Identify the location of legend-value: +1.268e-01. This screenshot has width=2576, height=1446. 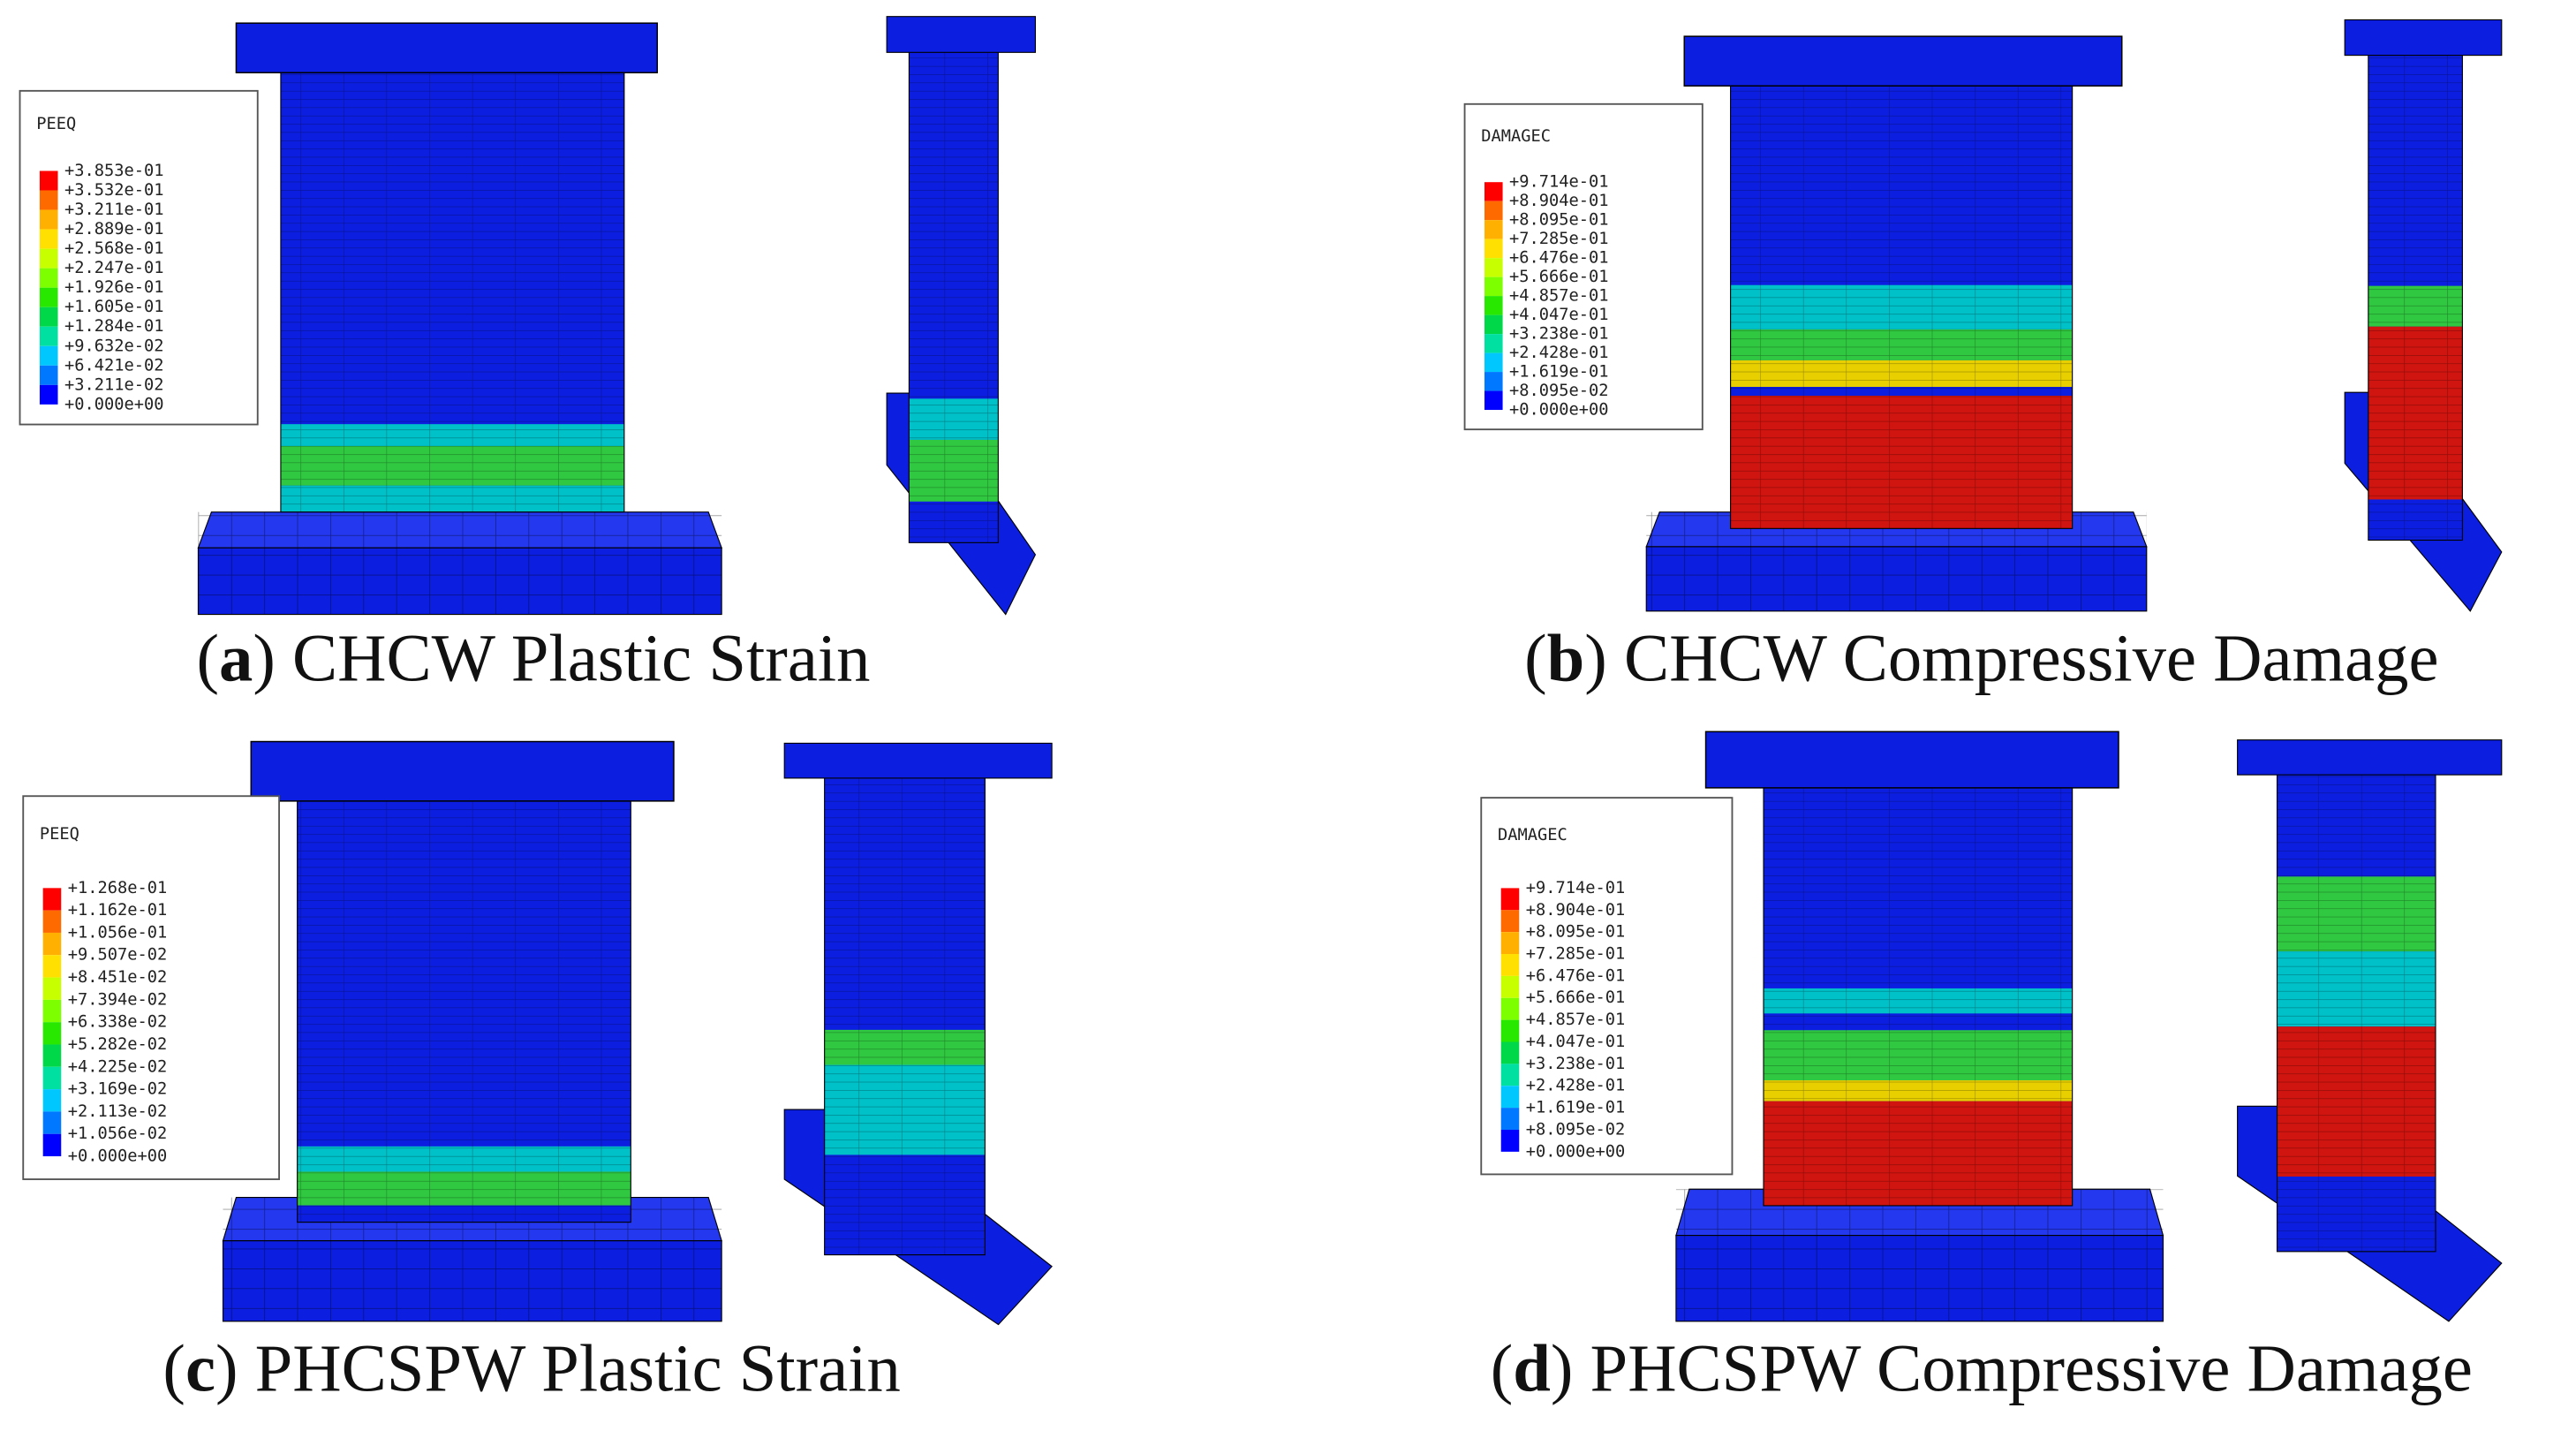
(118, 888).